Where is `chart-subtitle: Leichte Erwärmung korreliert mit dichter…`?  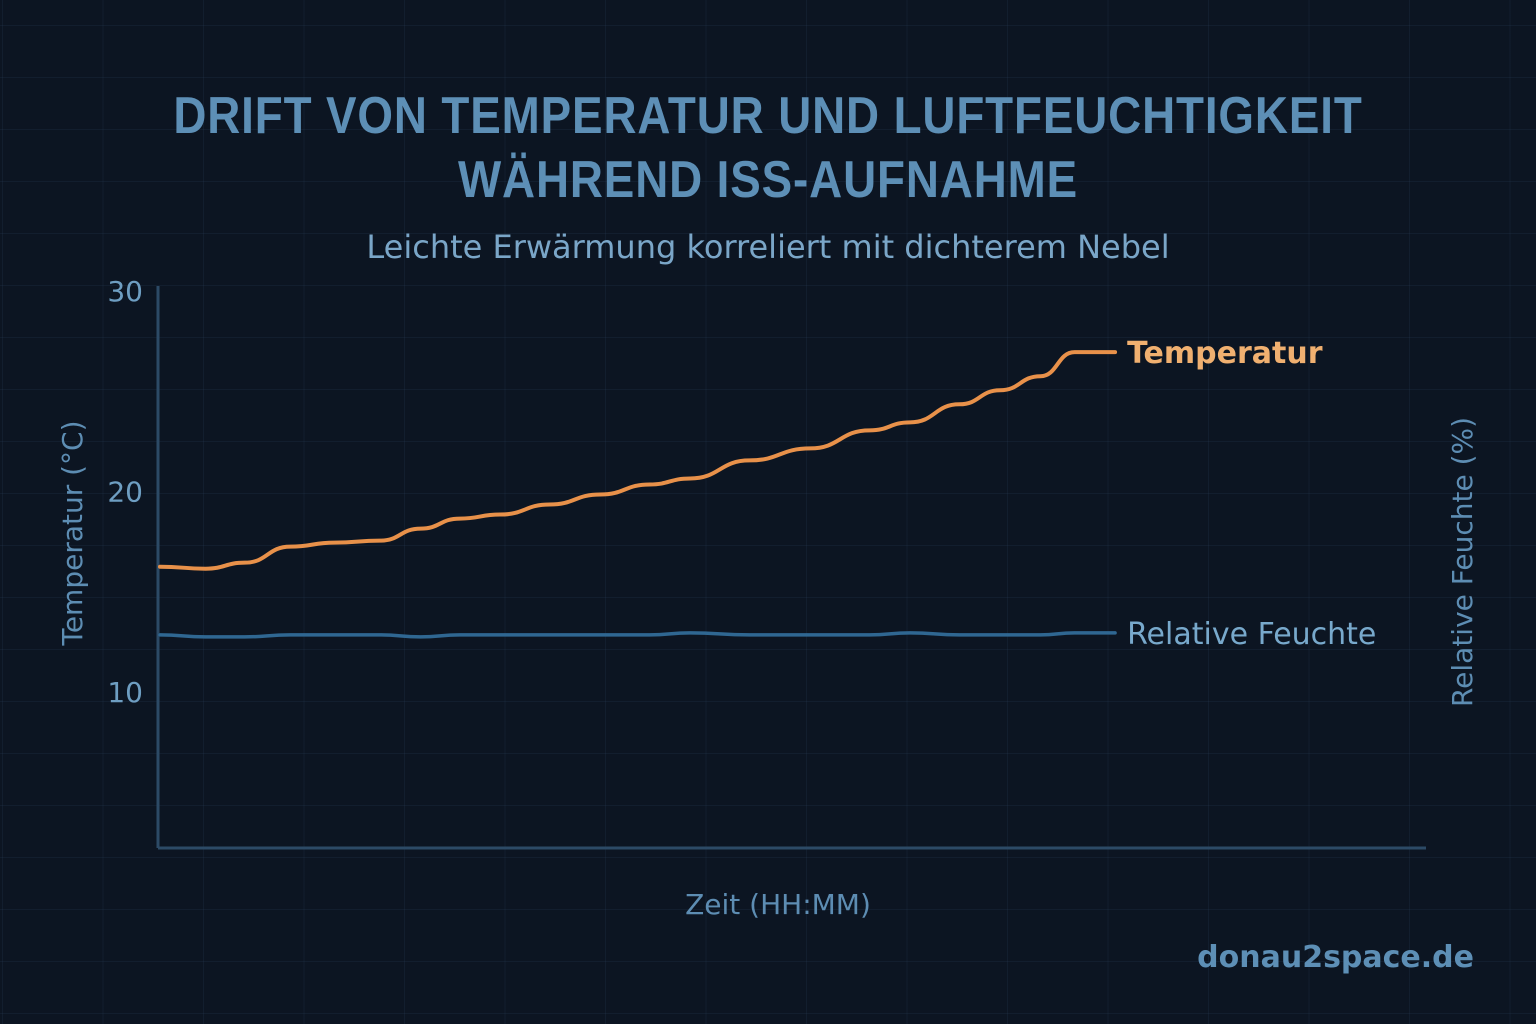 chart-subtitle: Leichte Erwärmung korreliert mit dichter… is located at coordinates (768, 247).